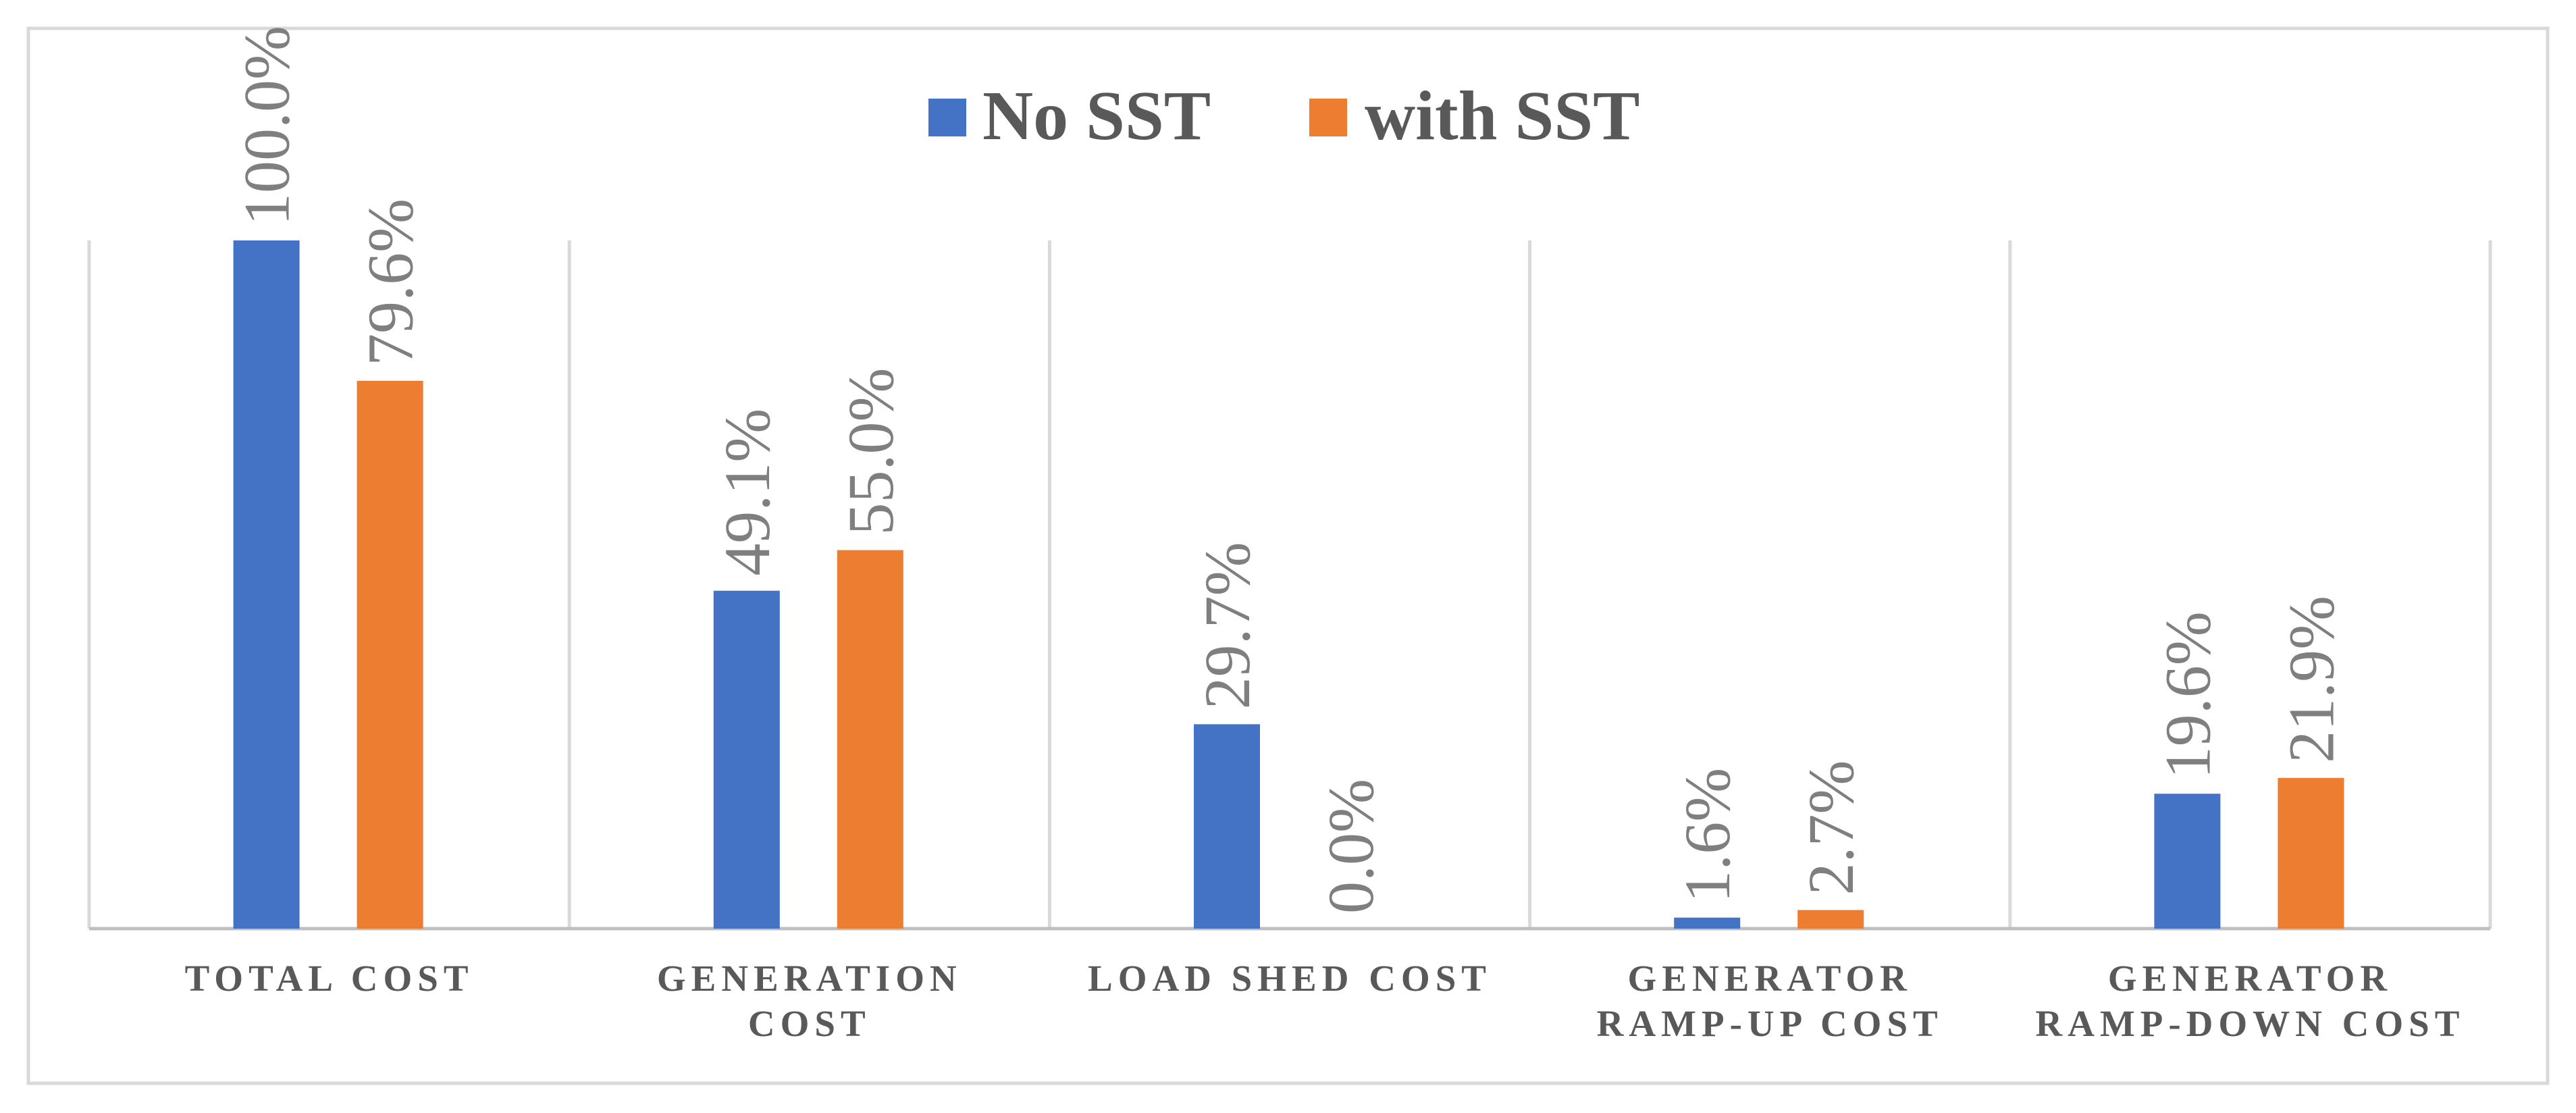 This screenshot has height=1113, width=2576. What do you see at coordinates (267, 126) in the screenshot?
I see `data-label-no-sst-0: 100.0%` at bounding box center [267, 126].